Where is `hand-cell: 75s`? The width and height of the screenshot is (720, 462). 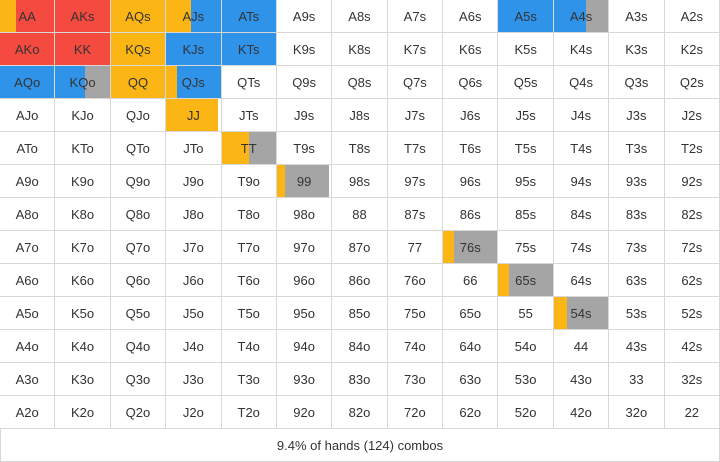 hand-cell: 75s is located at coordinates (526, 247).